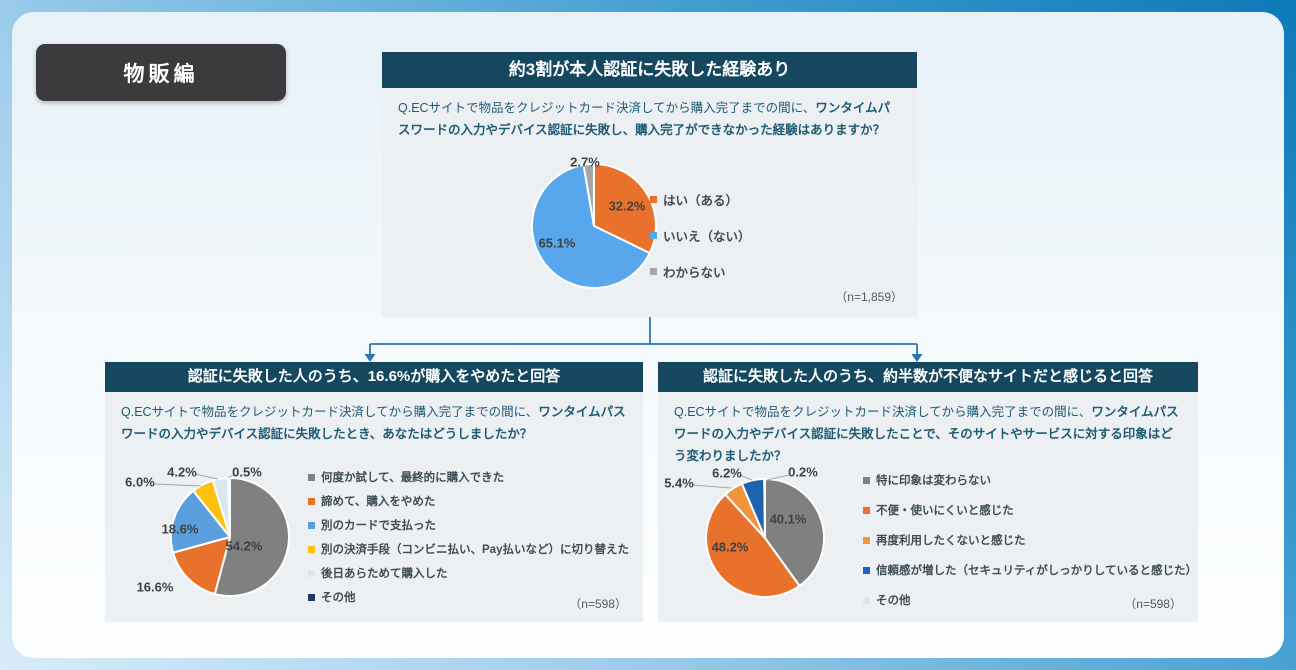 This screenshot has height=670, width=1296. What do you see at coordinates (557, 242) in the screenshot?
I see `pie-percent-label: 65.1%` at bounding box center [557, 242].